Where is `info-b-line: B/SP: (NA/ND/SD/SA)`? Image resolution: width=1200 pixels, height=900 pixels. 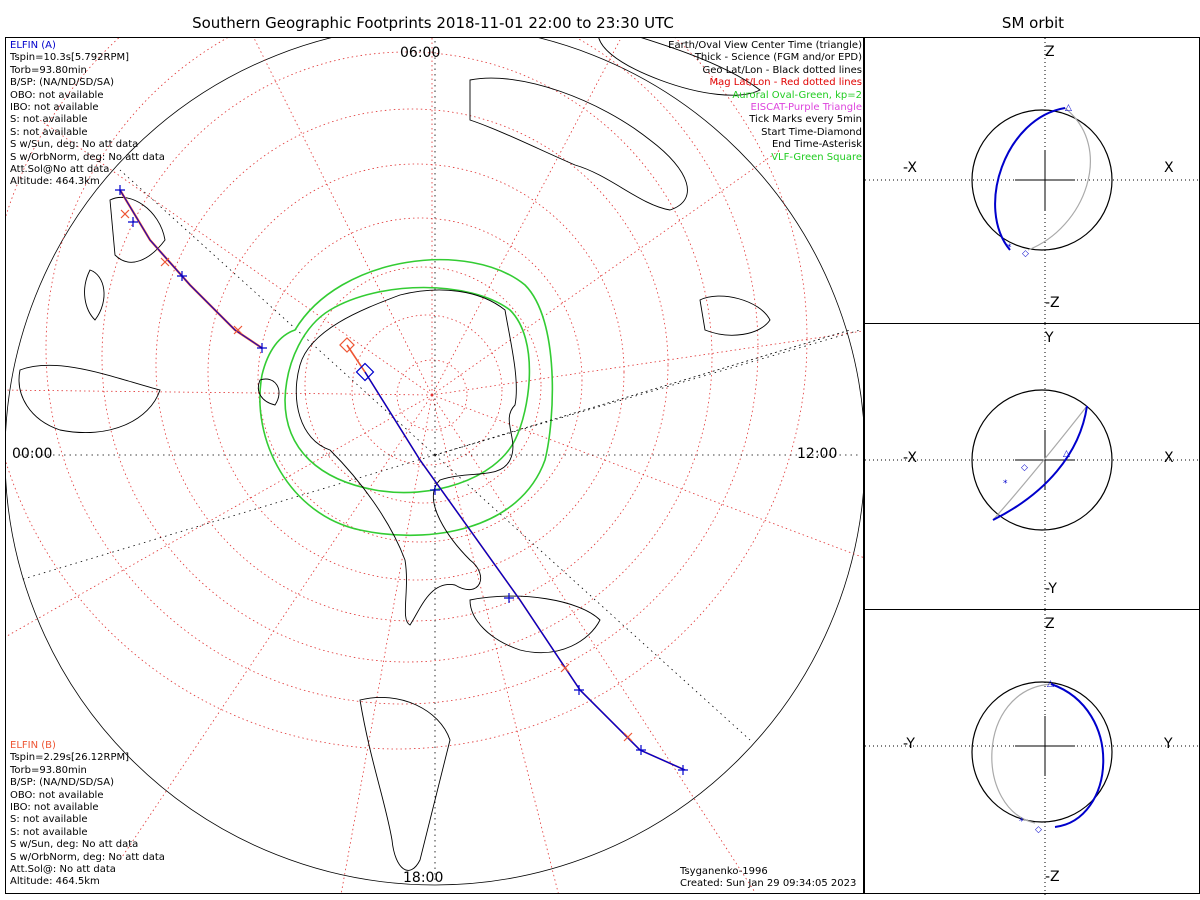 info-b-line: B/SP: (NA/ND/SD/SA) is located at coordinates (62, 783).